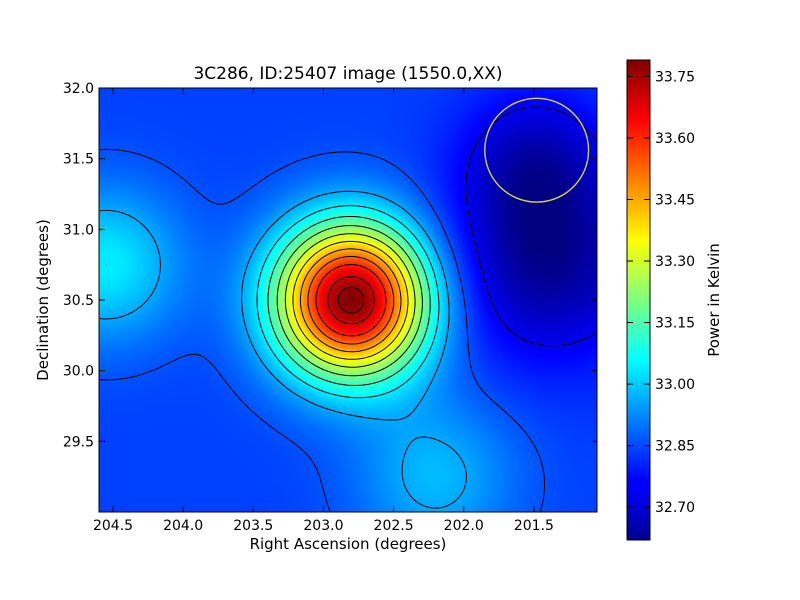 This screenshot has height=600, width=800. What do you see at coordinates (347, 74) in the screenshot?
I see `chart-title: 3C286, ID:25407 image (1550.0,XX)` at bounding box center [347, 74].